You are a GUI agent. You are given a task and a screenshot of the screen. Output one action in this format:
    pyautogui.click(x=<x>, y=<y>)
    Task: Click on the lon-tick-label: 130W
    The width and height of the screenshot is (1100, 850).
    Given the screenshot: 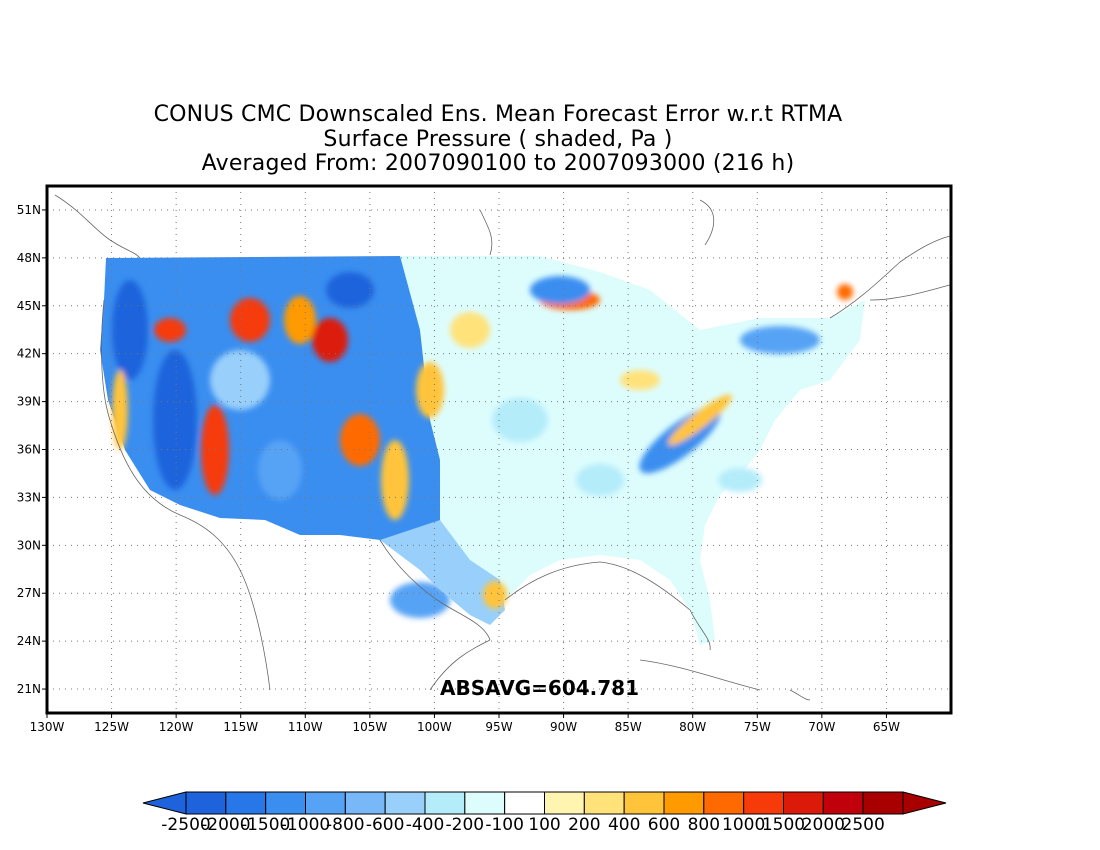 What is the action you would take?
    pyautogui.click(x=47, y=727)
    